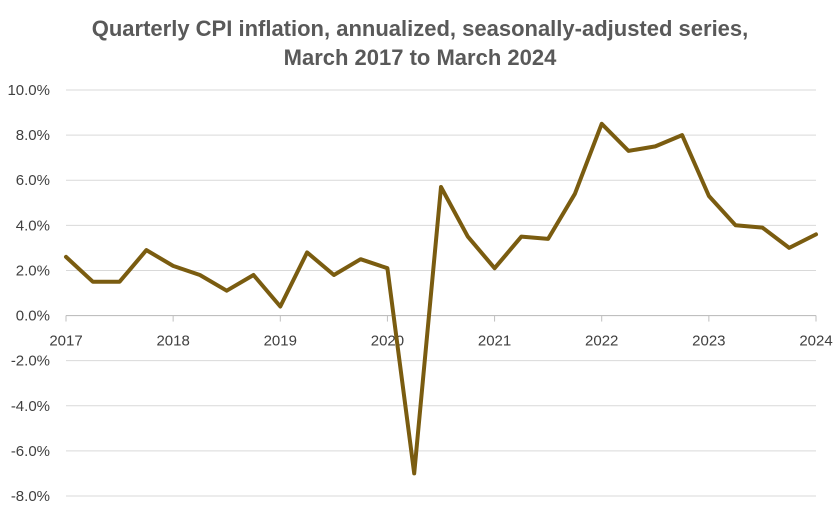 Image resolution: width=840 pixels, height=512 pixels. I want to click on x-tick-label: 2018, so click(172, 341).